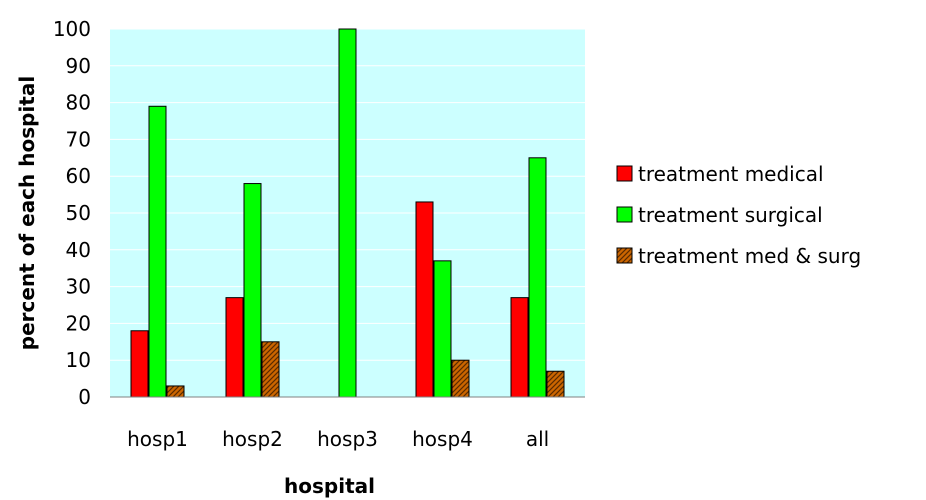 The image size is (926, 500). Describe the element at coordinates (78, 66) in the screenshot. I see `y-tick-label: 90` at that location.